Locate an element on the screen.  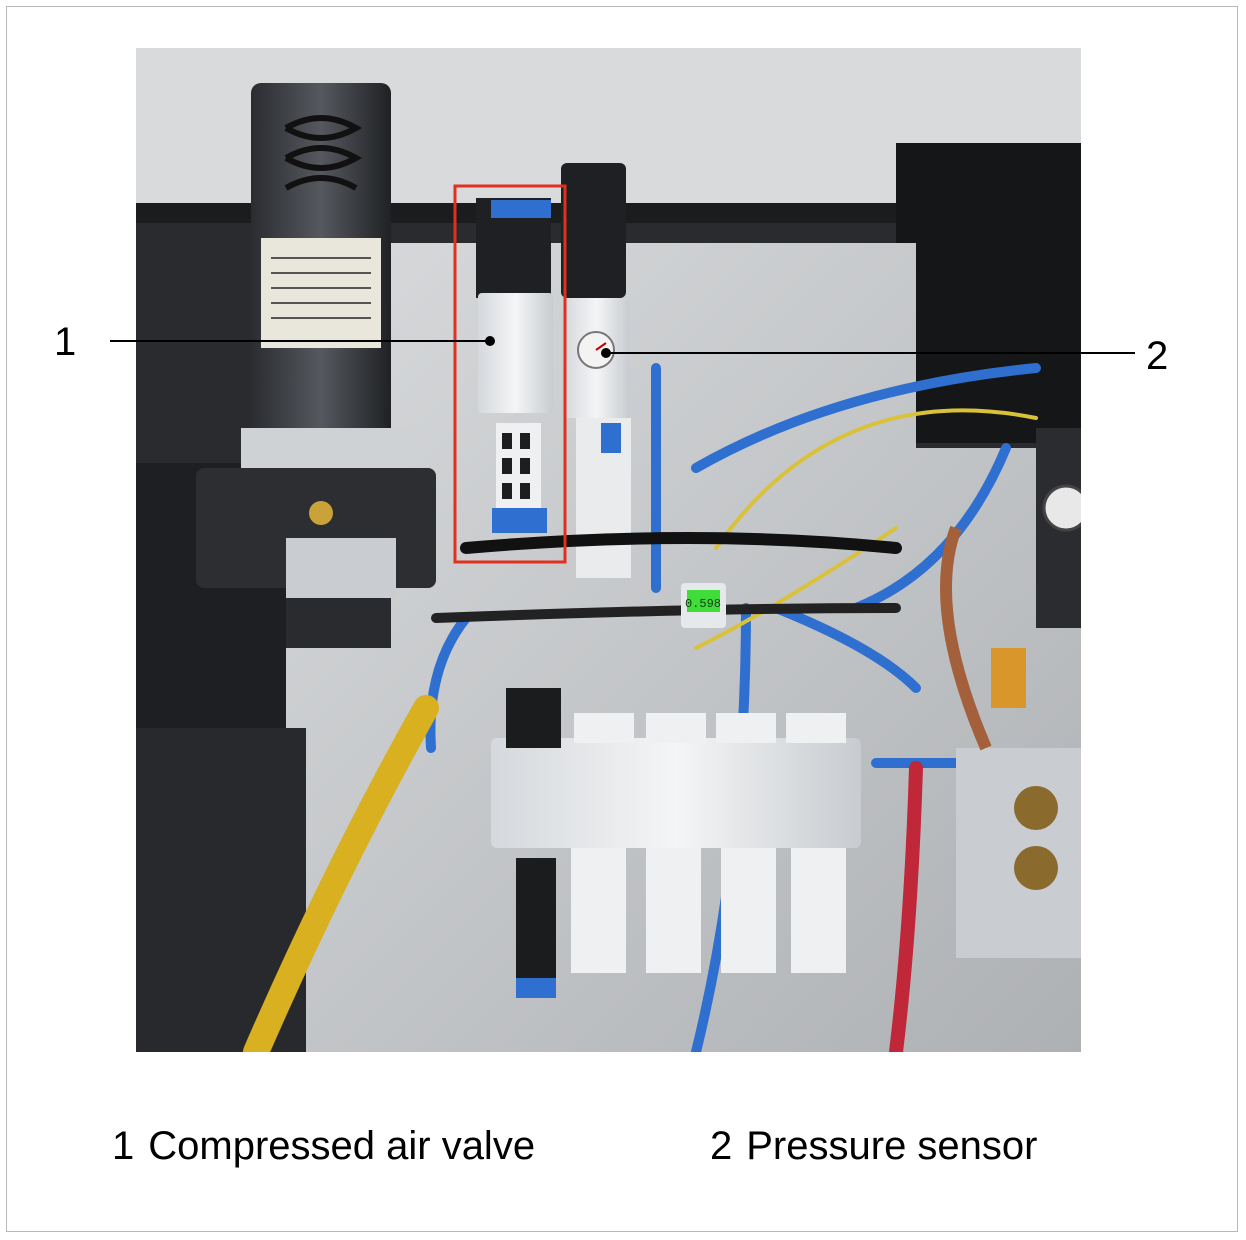
legend-item-2: 2 Pressure sensor is located at coordinates (873, 1146).